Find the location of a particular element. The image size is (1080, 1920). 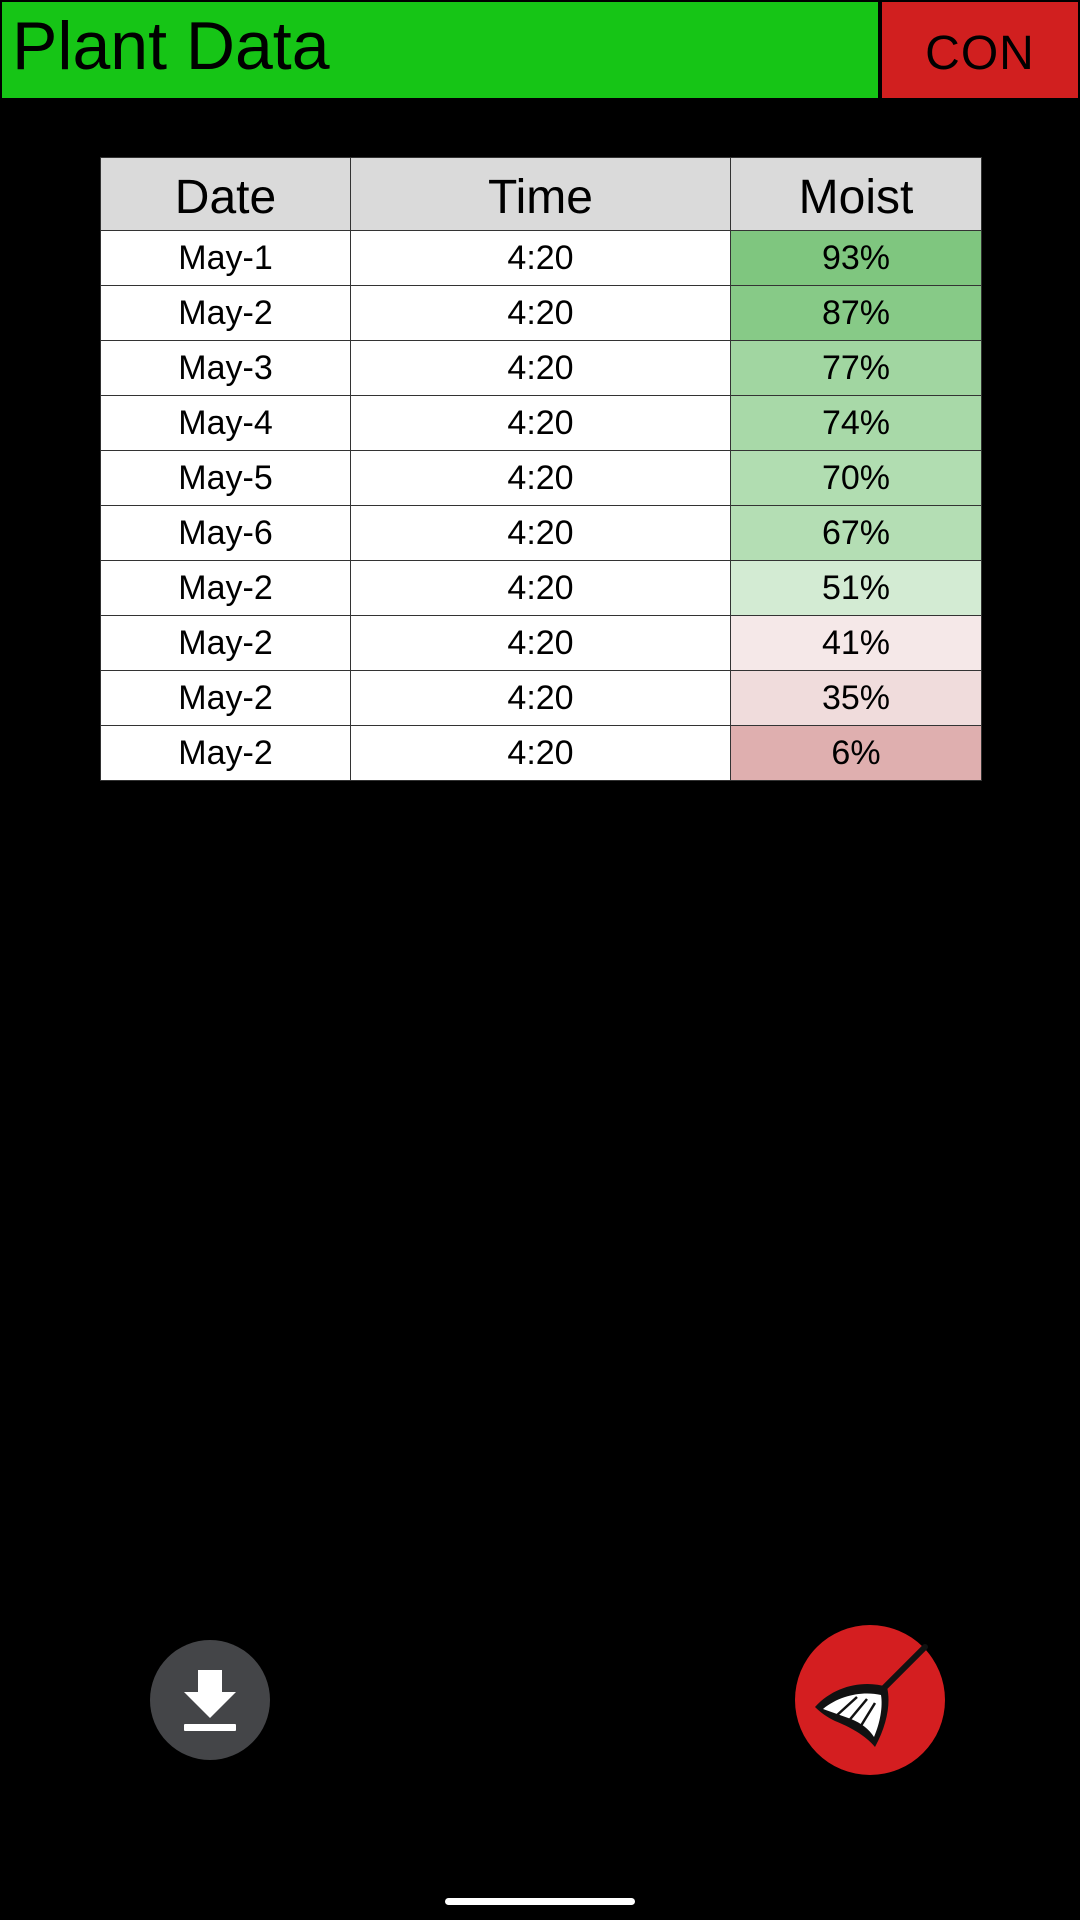

table-row: May-2 4:20 51% is located at coordinates (541, 588).